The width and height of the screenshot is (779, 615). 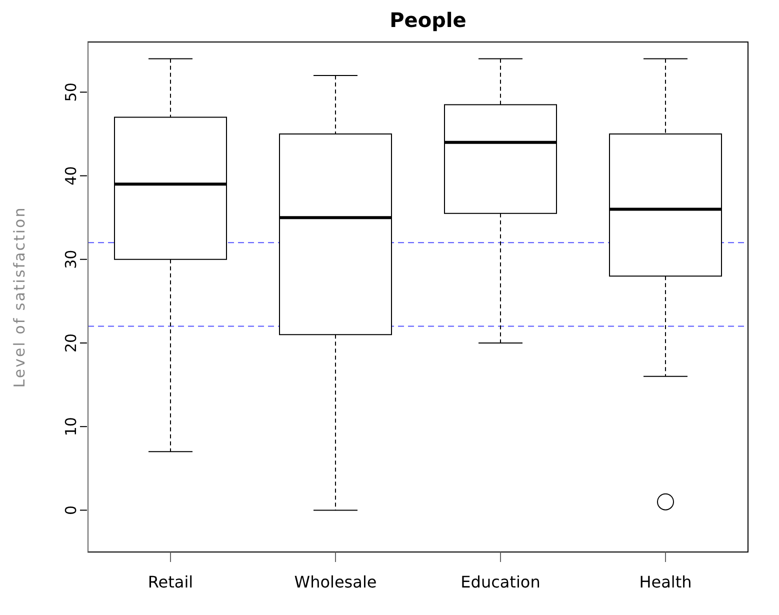 What do you see at coordinates (19, 297) in the screenshot?
I see `y-axis-title: Level of satisfaction` at bounding box center [19, 297].